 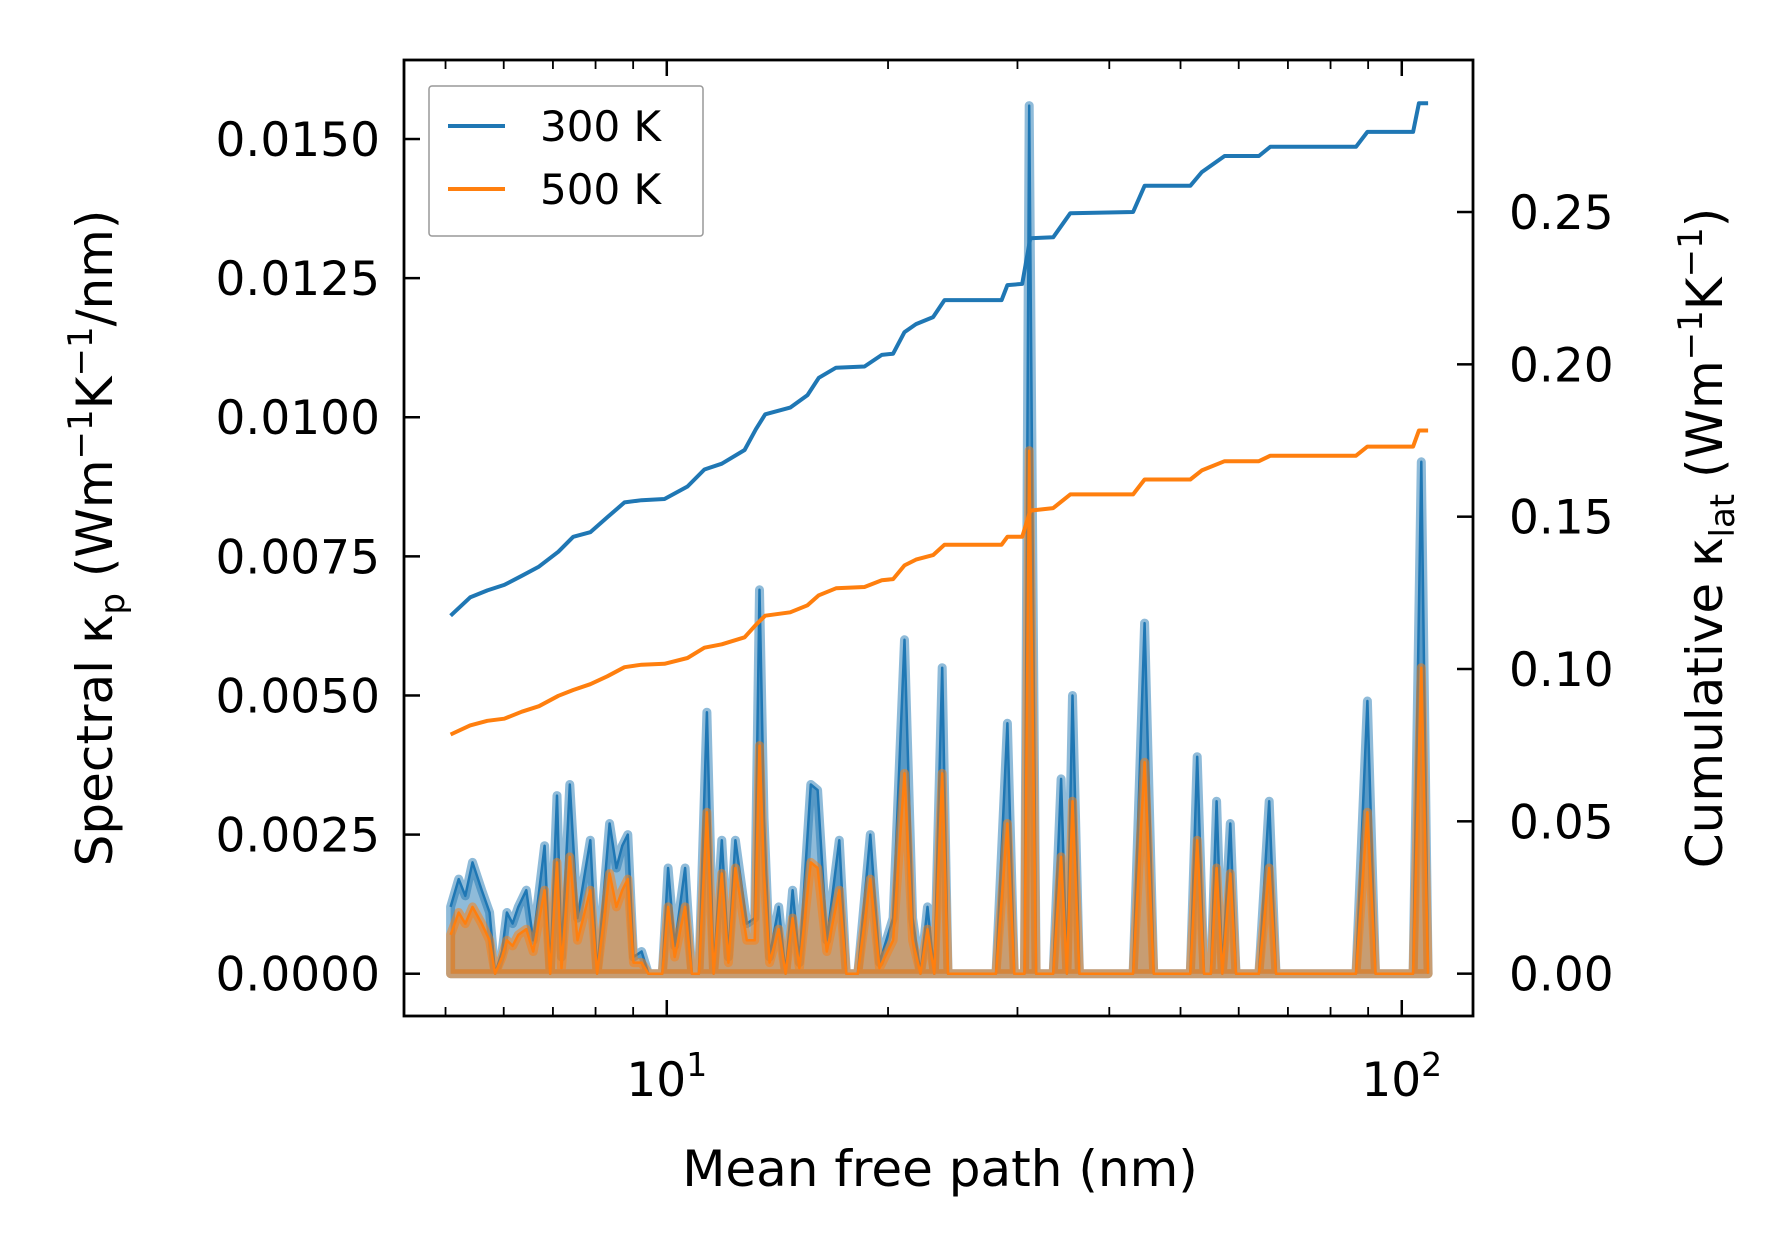 What do you see at coordinates (1561, 975) in the screenshot?
I see `y2-tick-label: 0.00` at bounding box center [1561, 975].